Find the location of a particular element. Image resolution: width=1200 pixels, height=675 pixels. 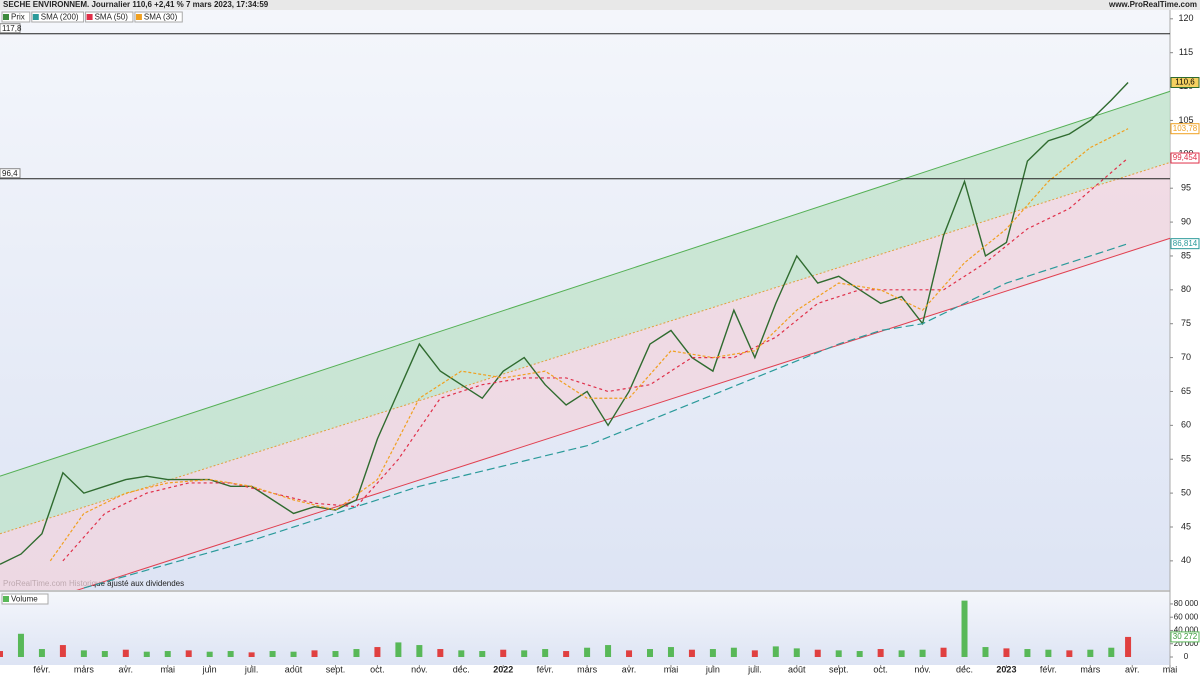

last-value-label: 110,6 is located at coordinates (1185, 82).